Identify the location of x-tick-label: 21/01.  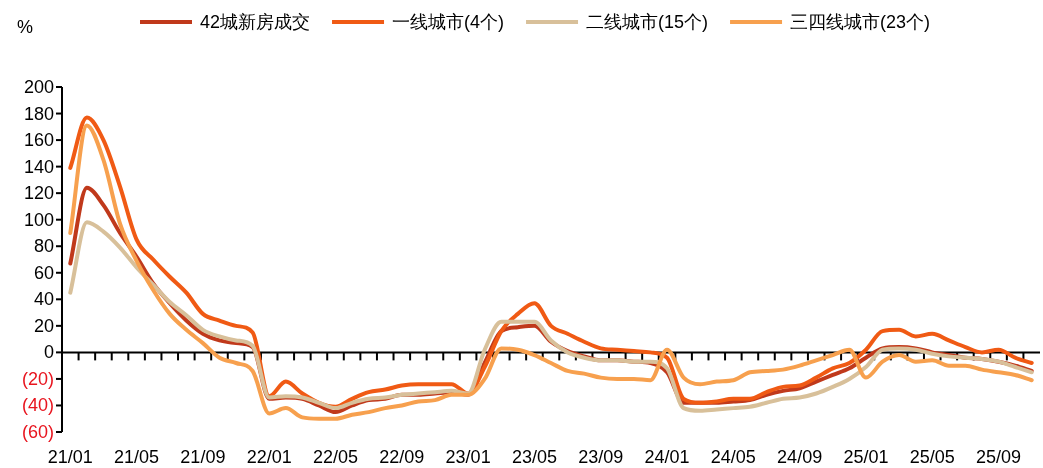
(70, 457).